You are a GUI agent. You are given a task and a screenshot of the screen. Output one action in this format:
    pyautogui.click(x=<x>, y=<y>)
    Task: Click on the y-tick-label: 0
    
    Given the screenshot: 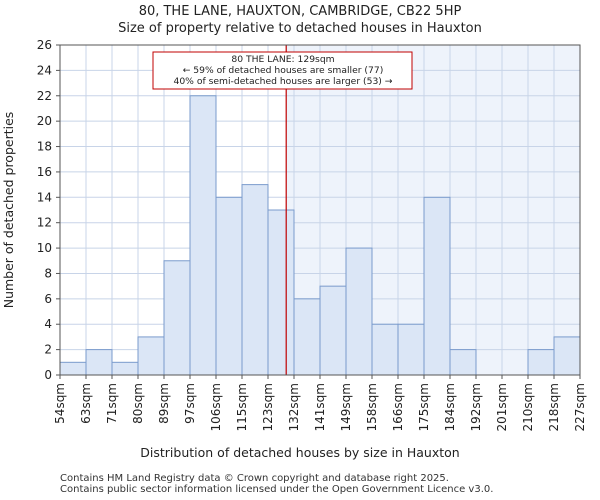 What is the action you would take?
    pyautogui.click(x=48, y=375)
    